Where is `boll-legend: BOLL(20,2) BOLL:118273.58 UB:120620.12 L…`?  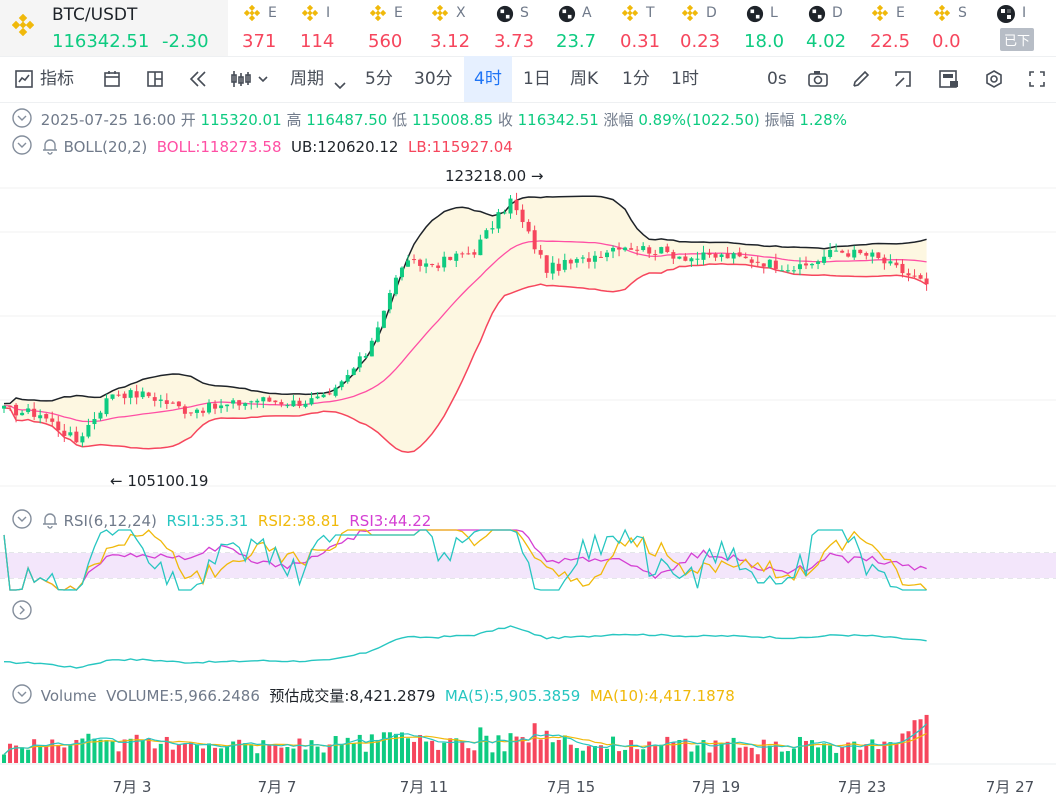 boll-legend: BOLL(20,2) BOLL:118273.58 UB:120620.12 L… is located at coordinates (262, 147).